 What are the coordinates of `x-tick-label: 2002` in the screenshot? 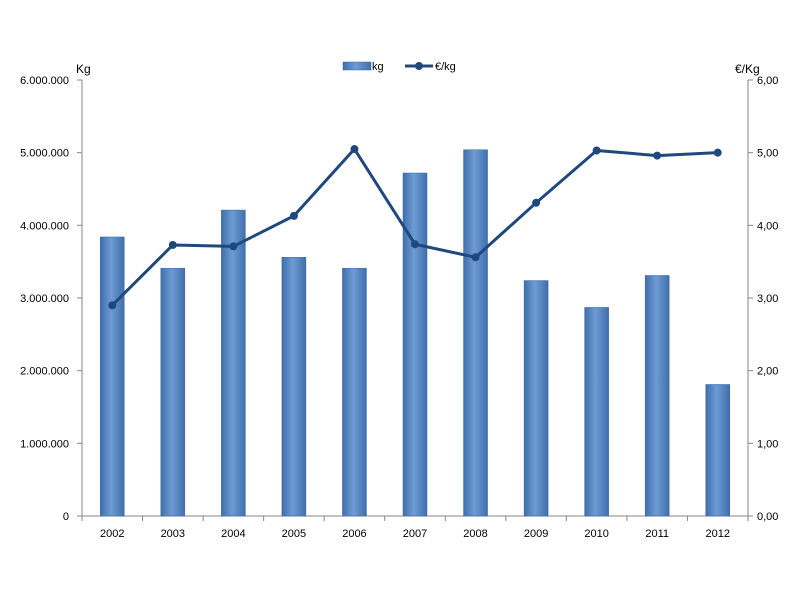 It's located at (112, 534).